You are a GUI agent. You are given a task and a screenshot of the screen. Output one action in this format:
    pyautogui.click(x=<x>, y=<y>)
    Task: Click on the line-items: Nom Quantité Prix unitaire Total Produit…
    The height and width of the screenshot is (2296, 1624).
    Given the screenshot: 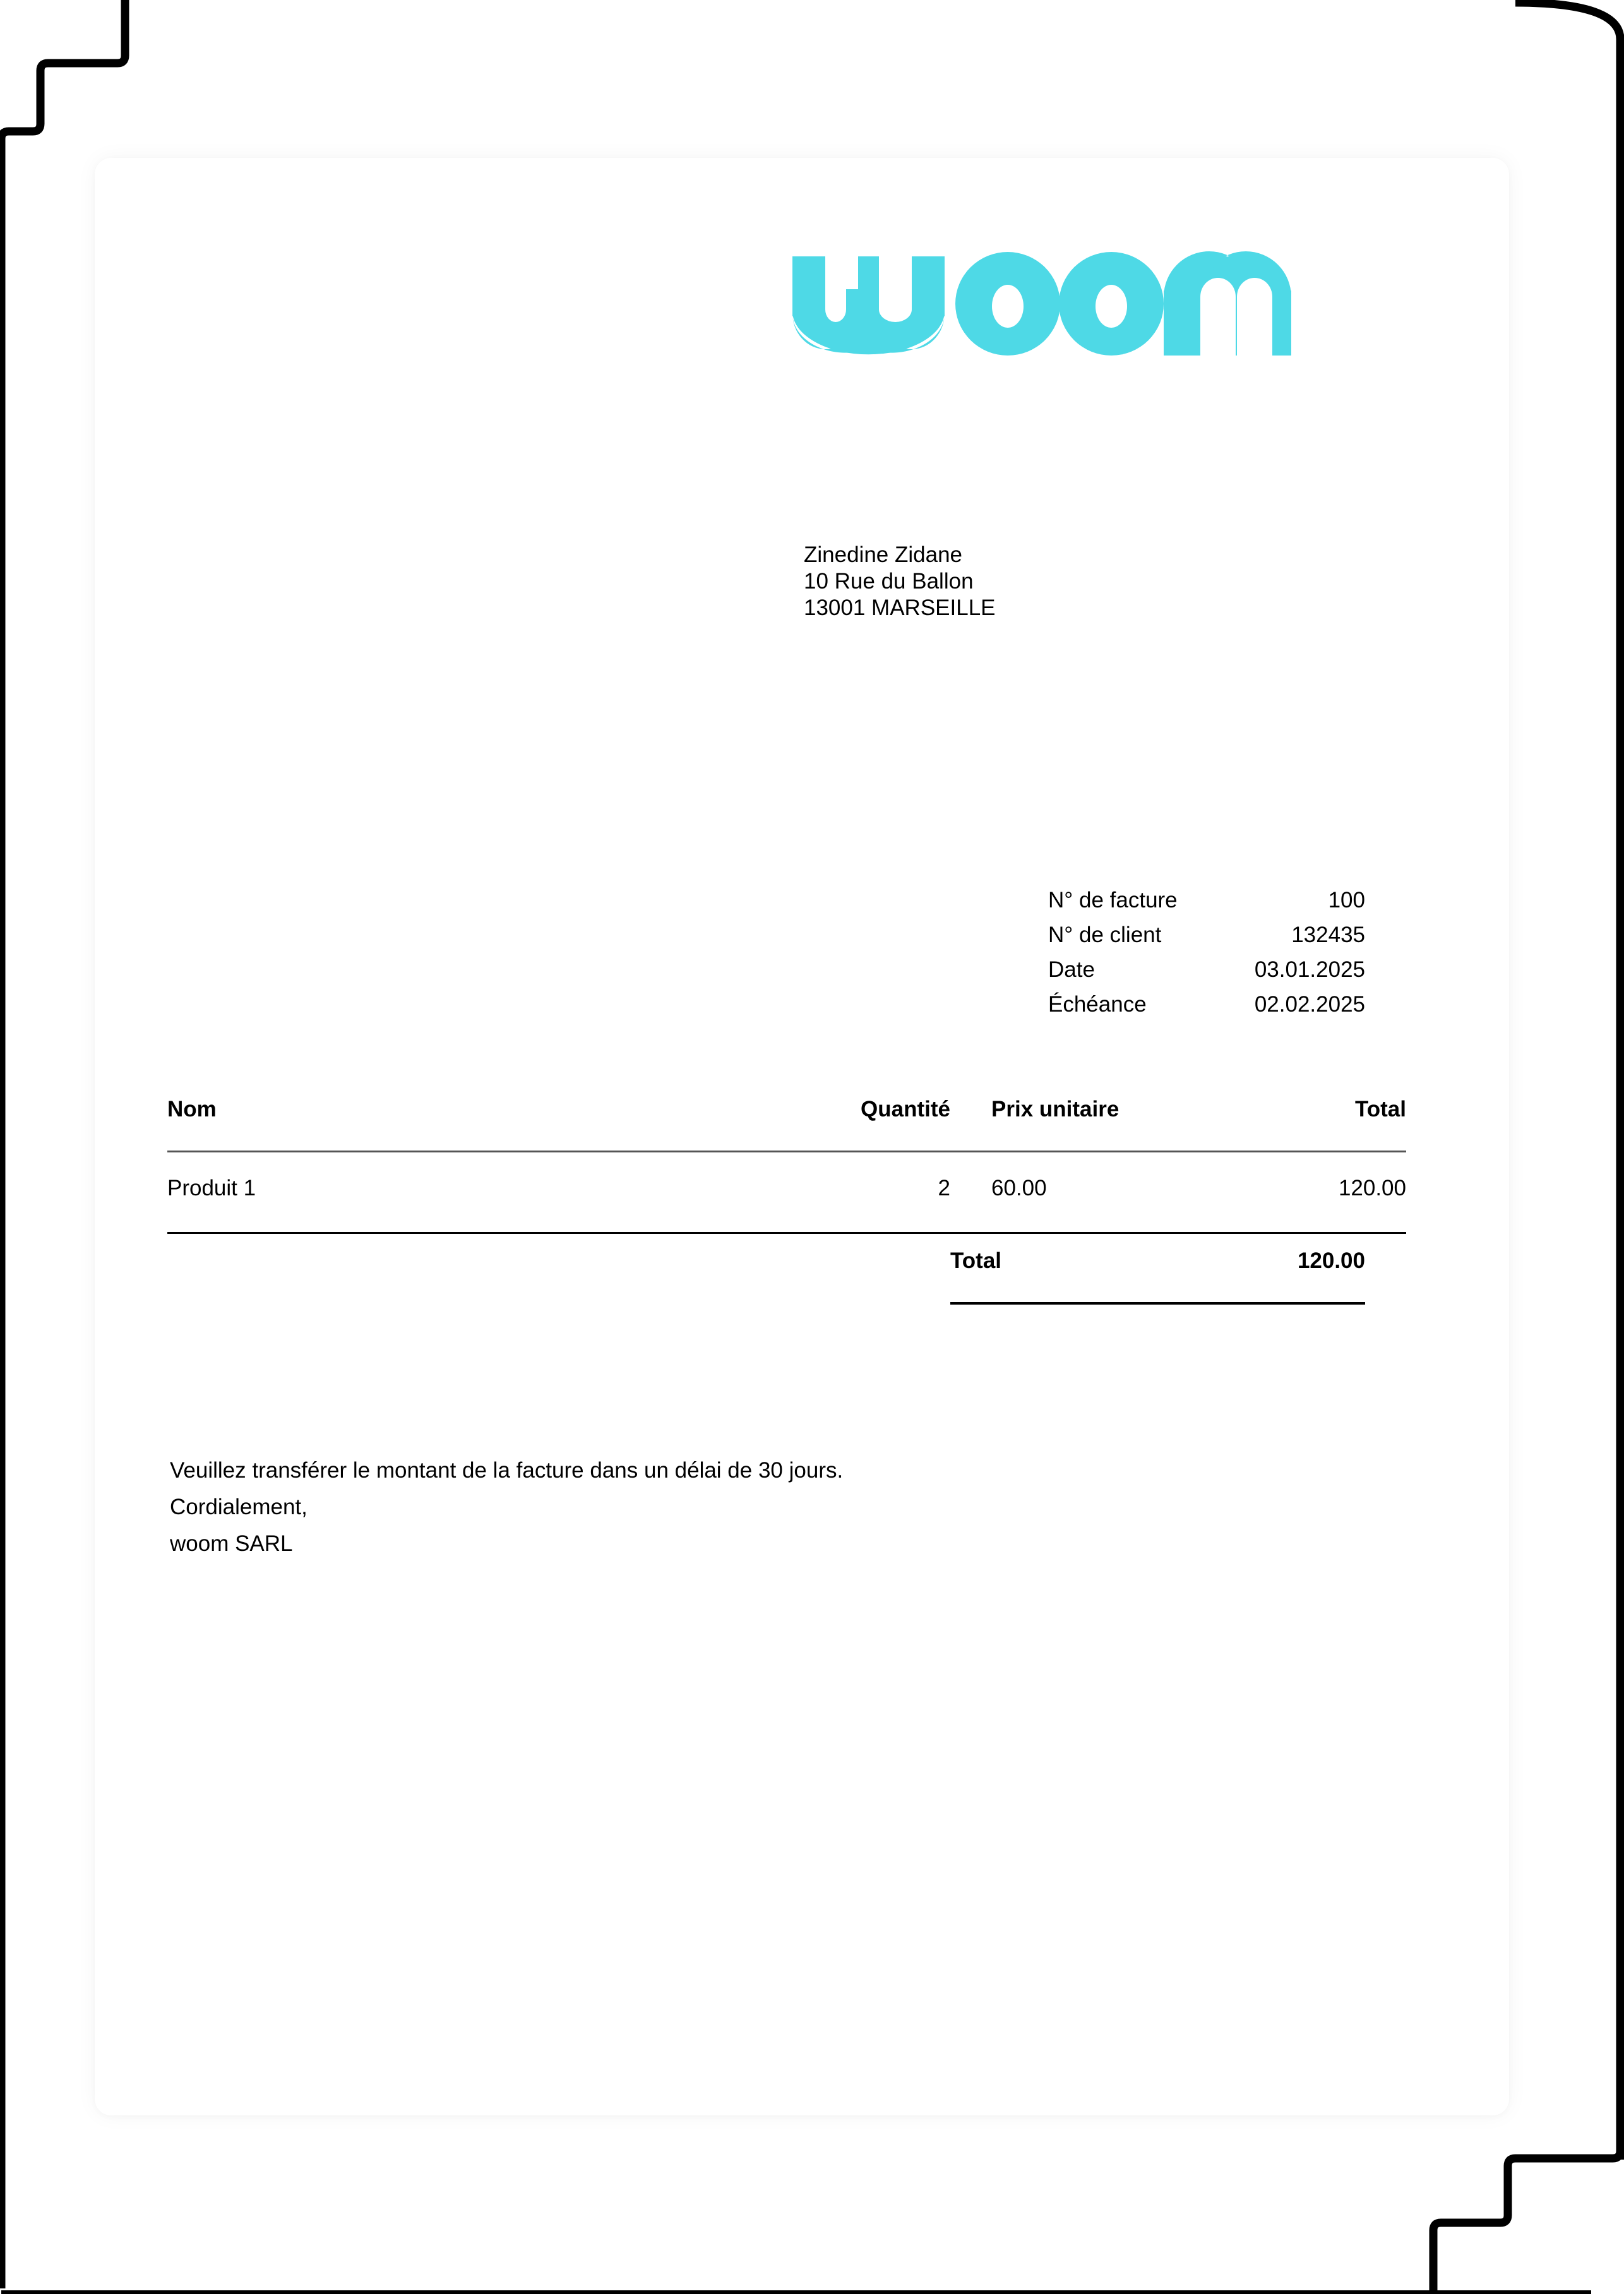 What is the action you would take?
    pyautogui.click(x=786, y=1166)
    